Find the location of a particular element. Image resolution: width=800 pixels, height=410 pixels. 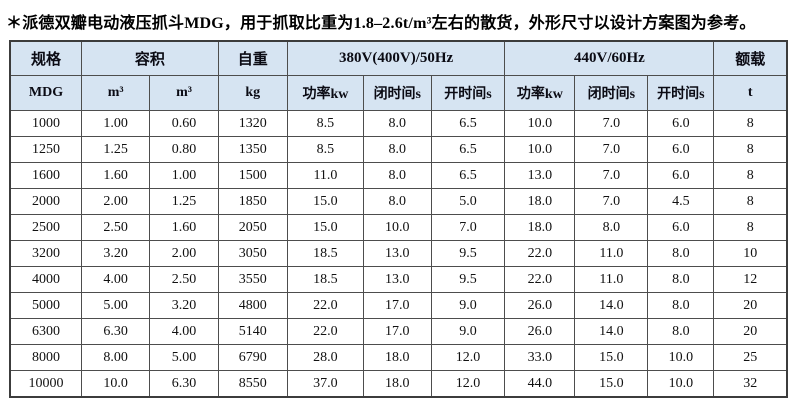

column-header: MDG is located at coordinates (45, 93).